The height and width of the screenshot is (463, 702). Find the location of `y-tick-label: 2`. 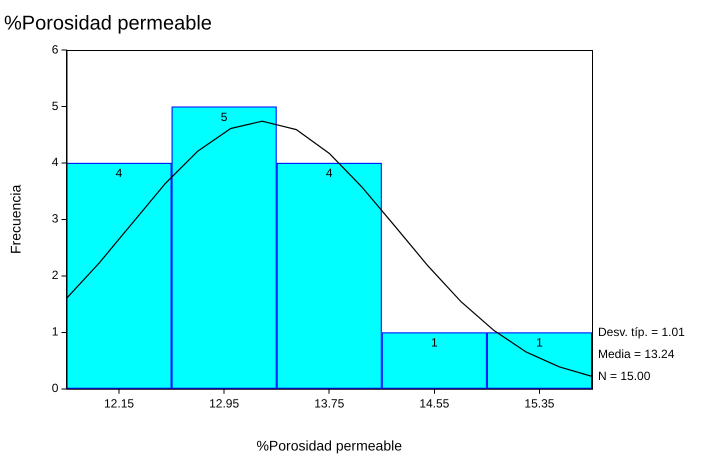

y-tick-label: 2 is located at coordinates (55, 275).